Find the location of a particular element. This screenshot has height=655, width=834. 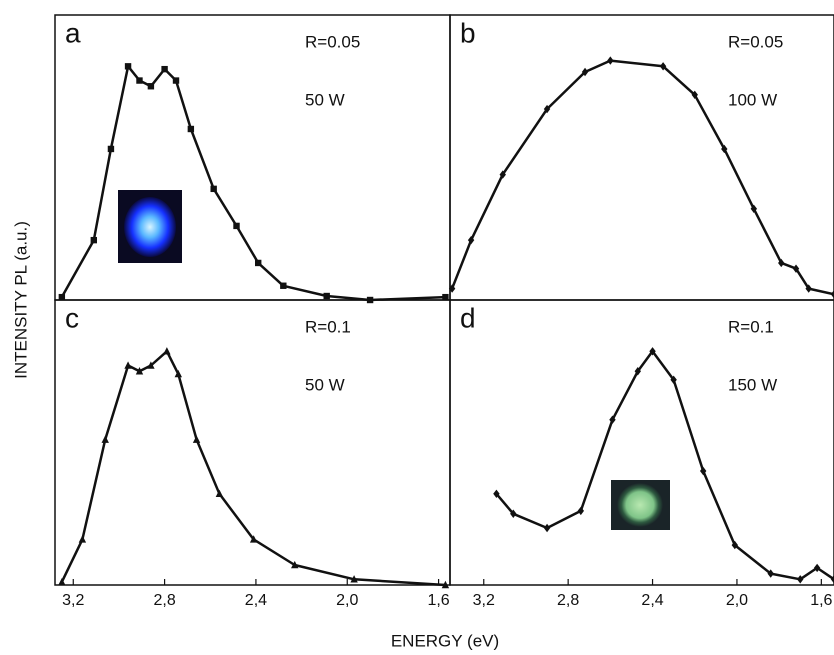

panel-letter: d is located at coordinates (468, 317).